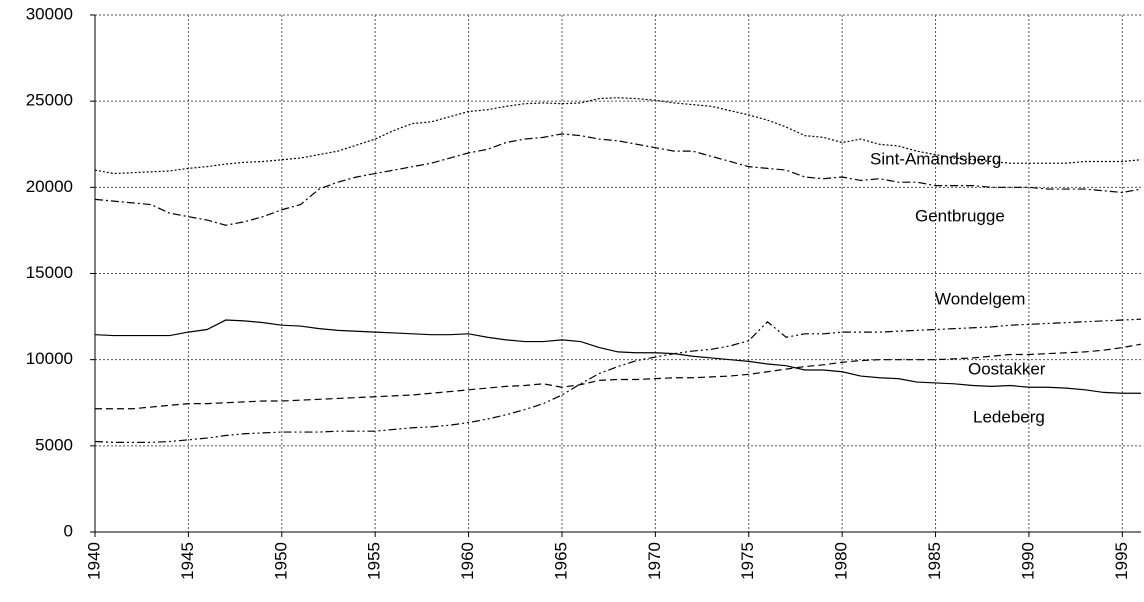 The height and width of the screenshot is (602, 1144). Describe the element at coordinates (935, 158) in the screenshot. I see `series-label: Sint-Amandsberg` at that location.